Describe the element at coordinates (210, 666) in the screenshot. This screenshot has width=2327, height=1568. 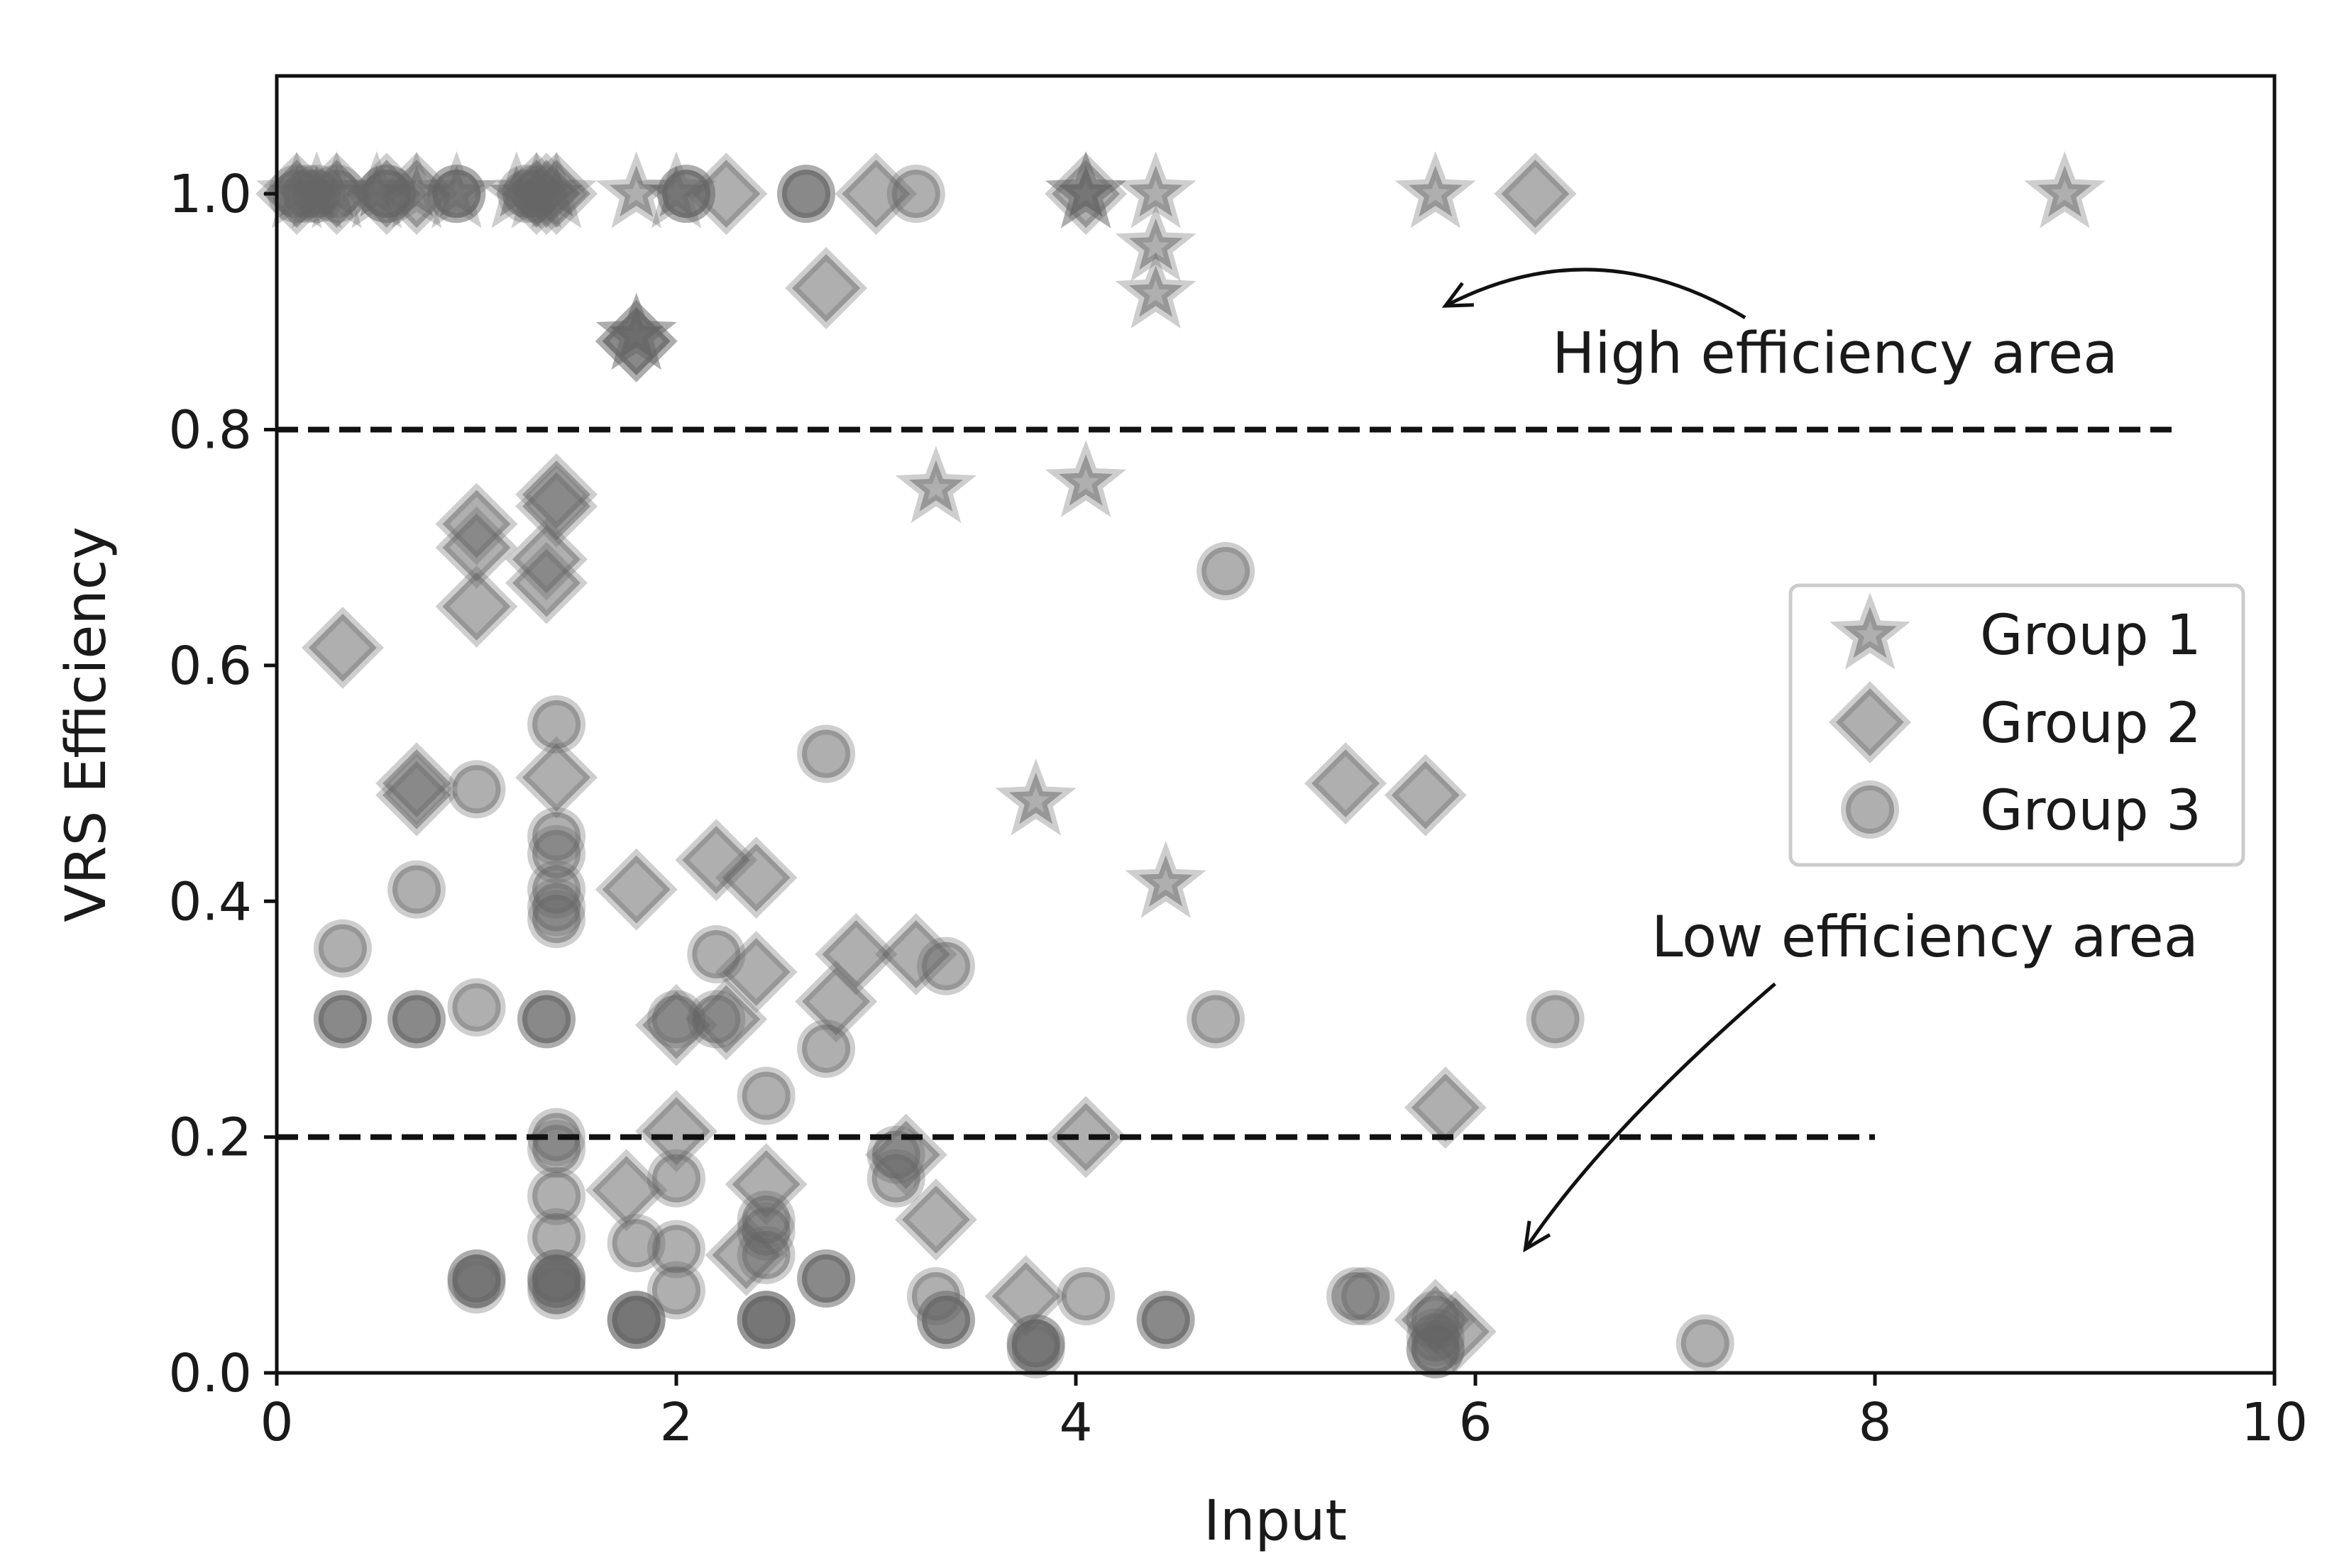
I see `y-tick-label: 0.6` at that location.